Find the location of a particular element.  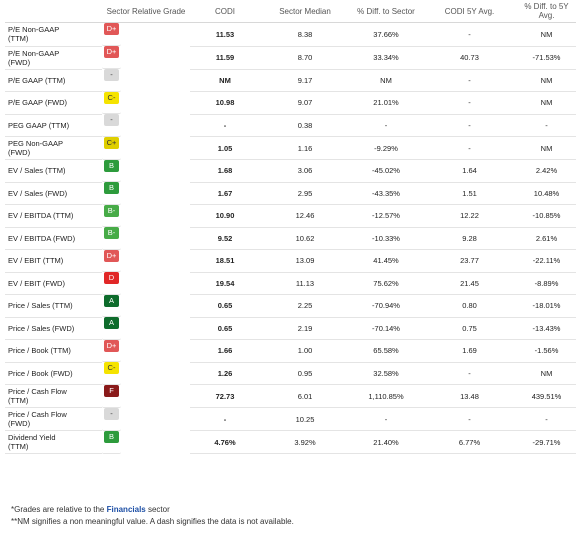

sector-median-value: 1.00 is located at coordinates (305, 351).